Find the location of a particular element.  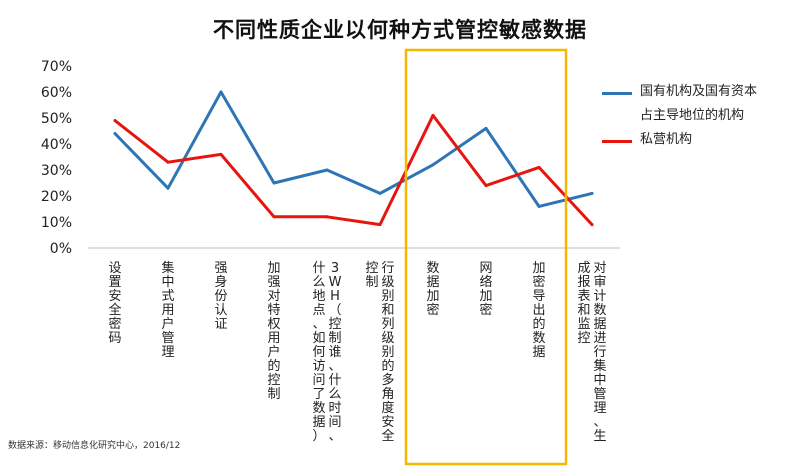

svg-text: 度 is located at coordinates (387, 408).